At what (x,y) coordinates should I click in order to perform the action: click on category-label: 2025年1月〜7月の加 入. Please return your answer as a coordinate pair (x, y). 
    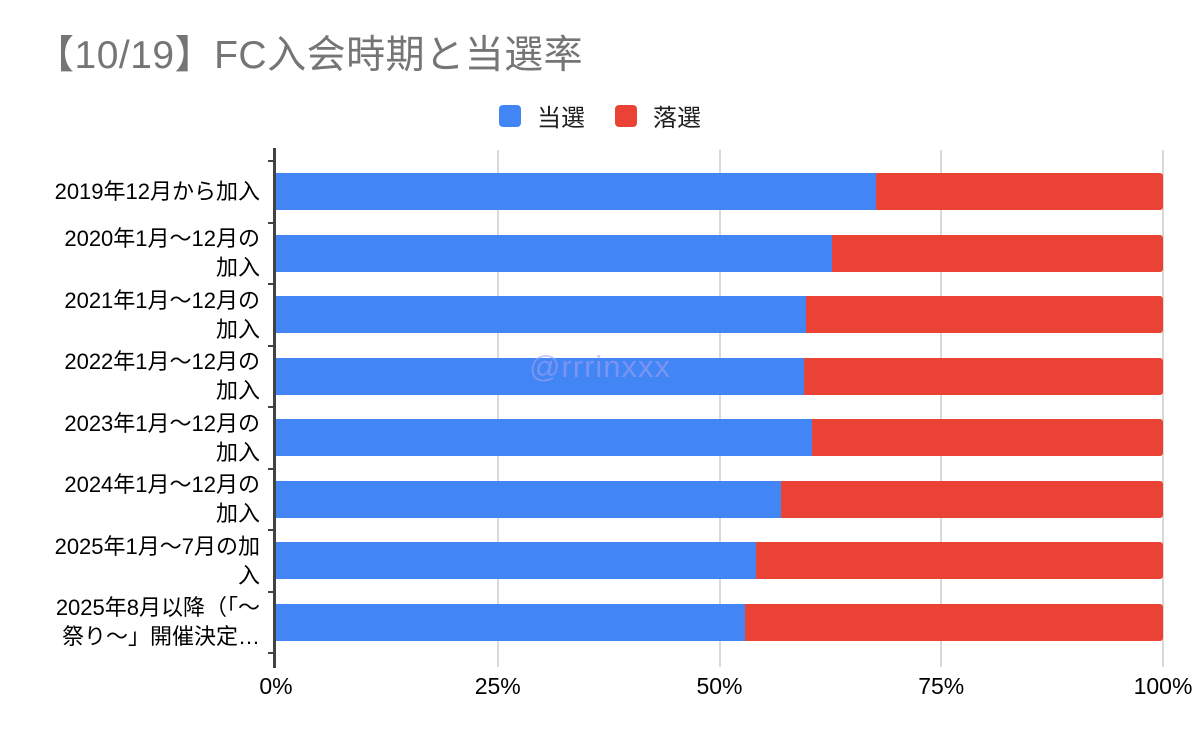
    Looking at the image, I should click on (157, 560).